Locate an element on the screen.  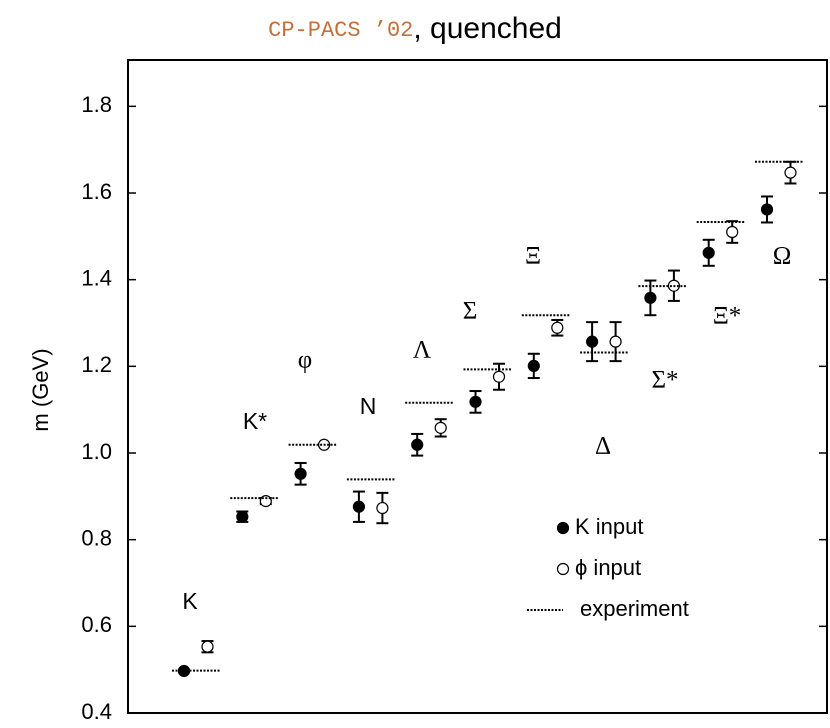
legend-label: K input is located at coordinates (609, 526).